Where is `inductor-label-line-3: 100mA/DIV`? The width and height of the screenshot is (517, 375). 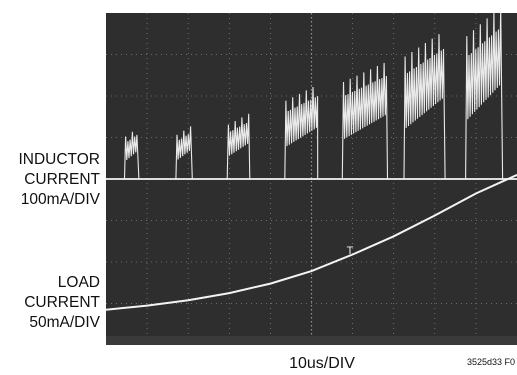 inductor-label-line-3: 100mA/DIV is located at coordinates (60, 199).